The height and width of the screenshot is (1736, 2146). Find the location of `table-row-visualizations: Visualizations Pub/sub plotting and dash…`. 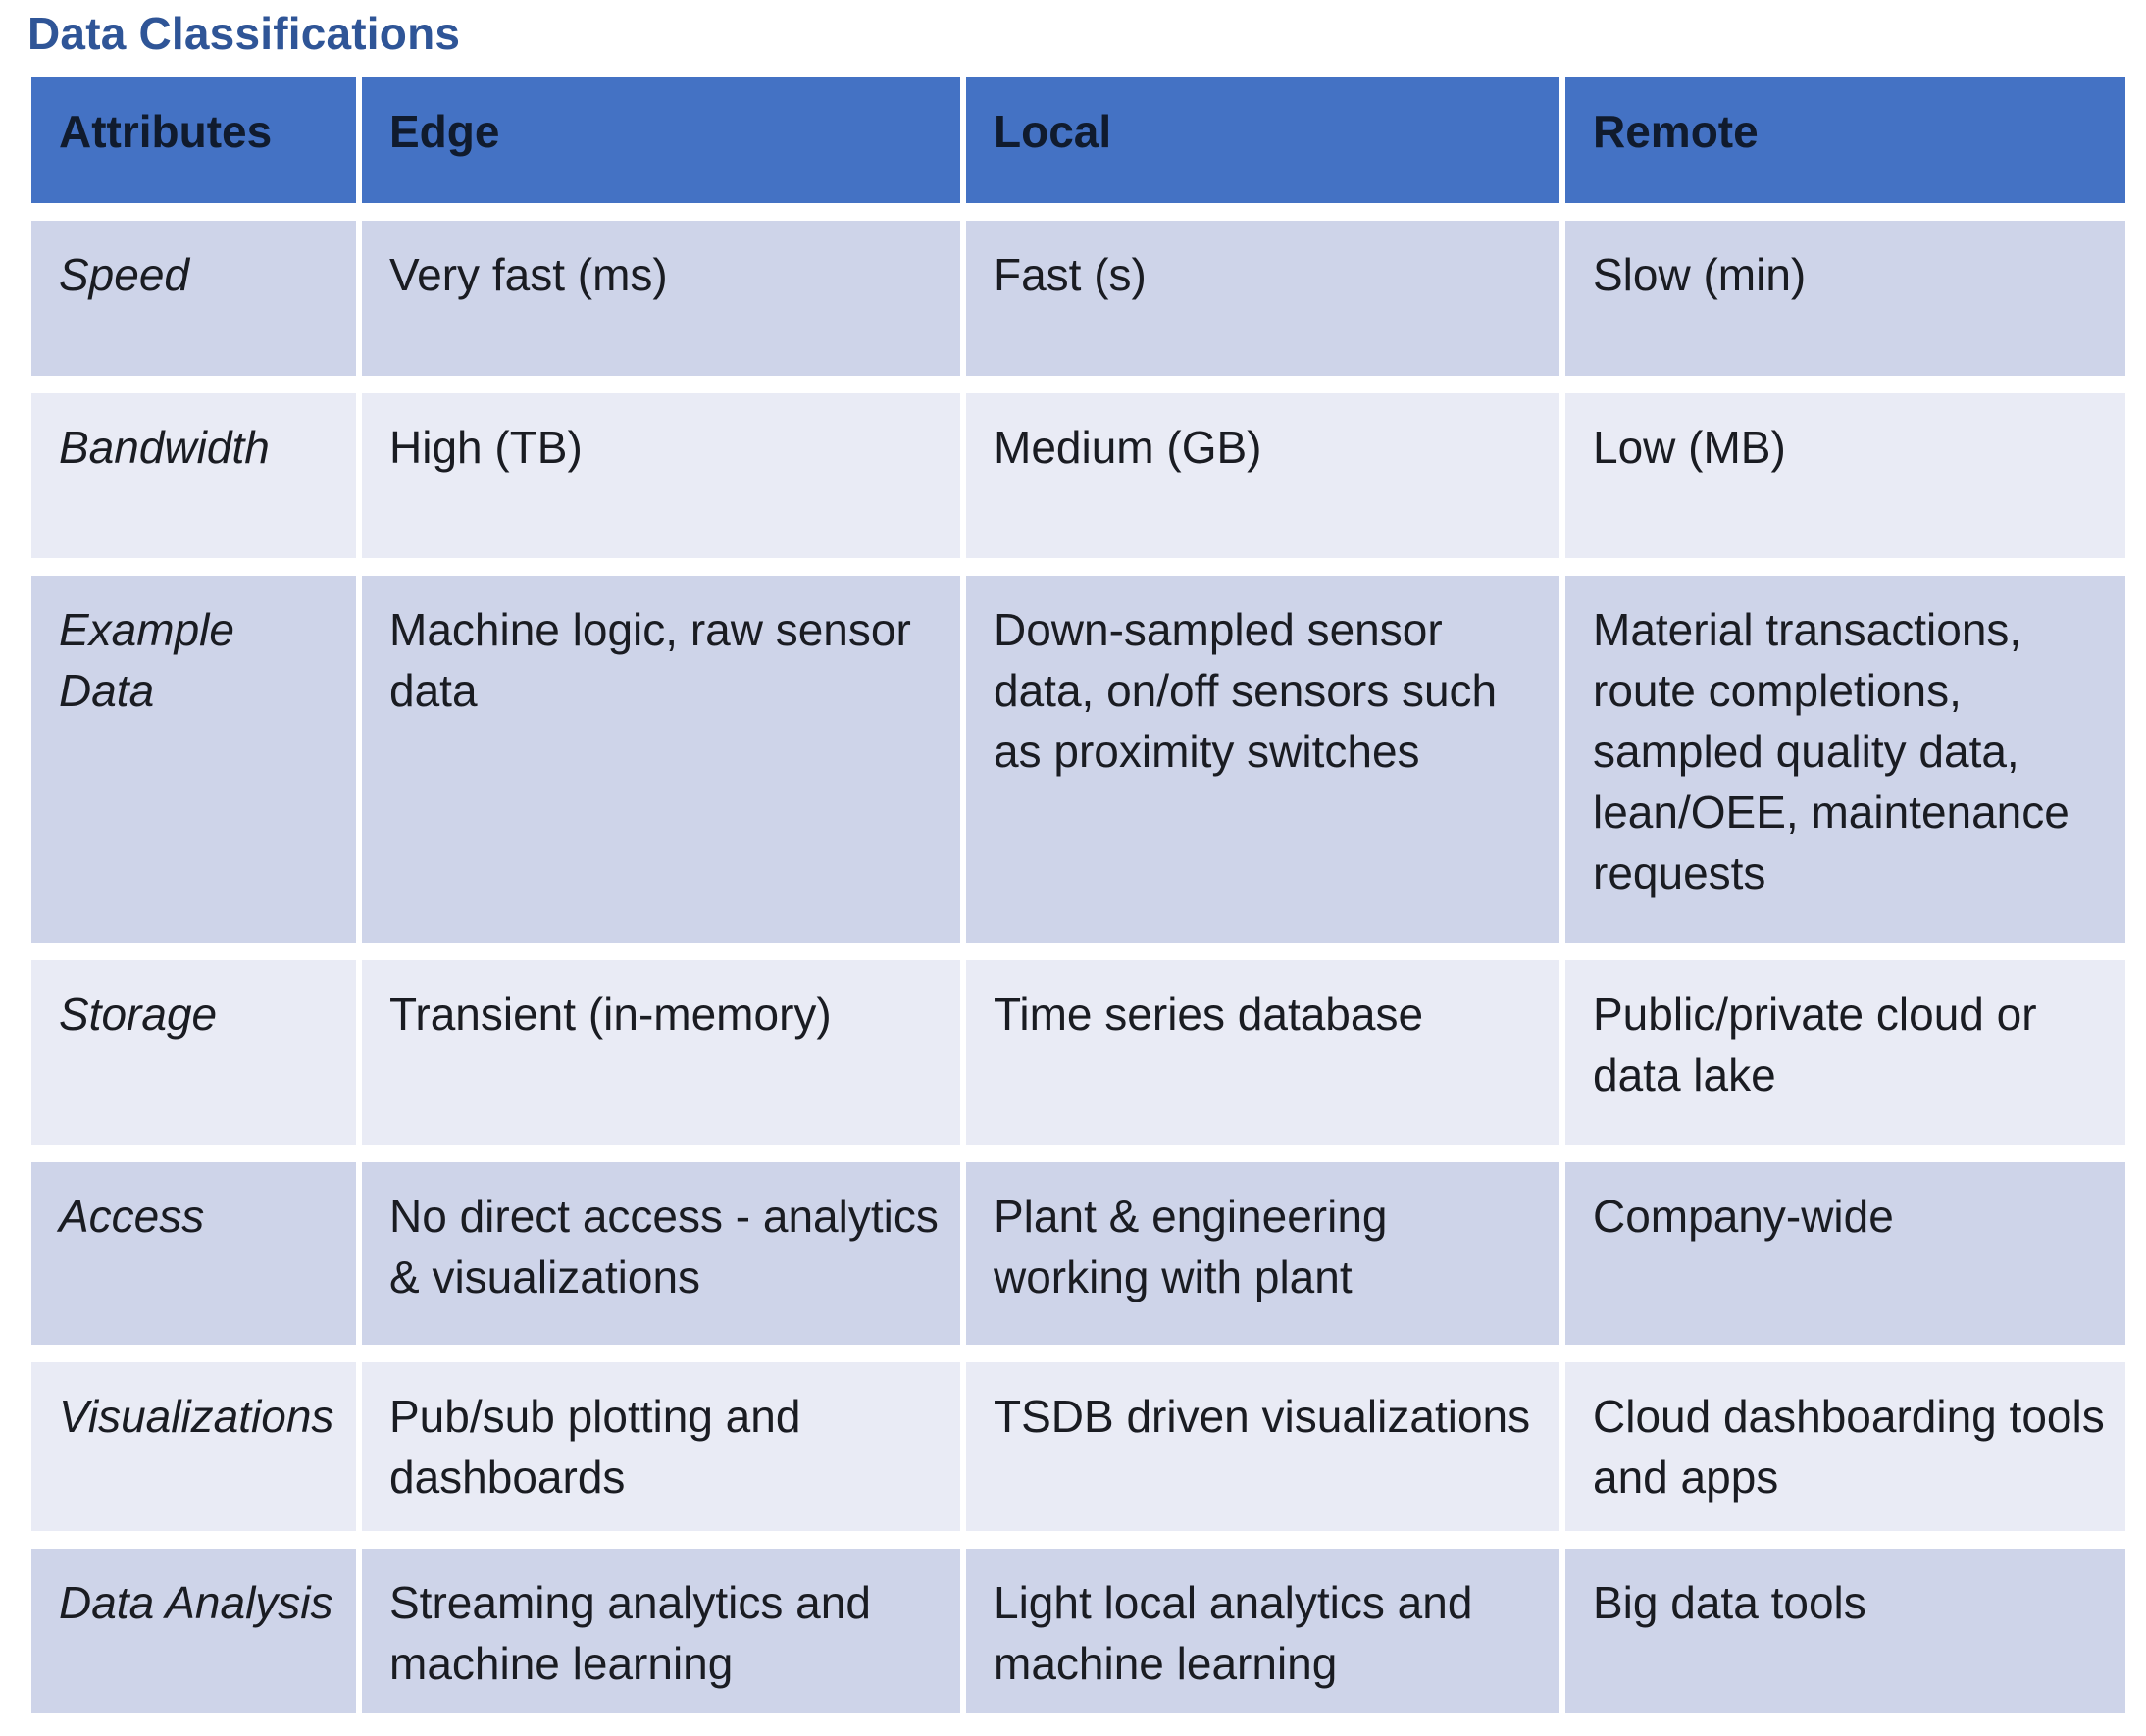

table-row-visualizations: Visualizations Pub/sub plotting and dash… is located at coordinates (1078, 1446).